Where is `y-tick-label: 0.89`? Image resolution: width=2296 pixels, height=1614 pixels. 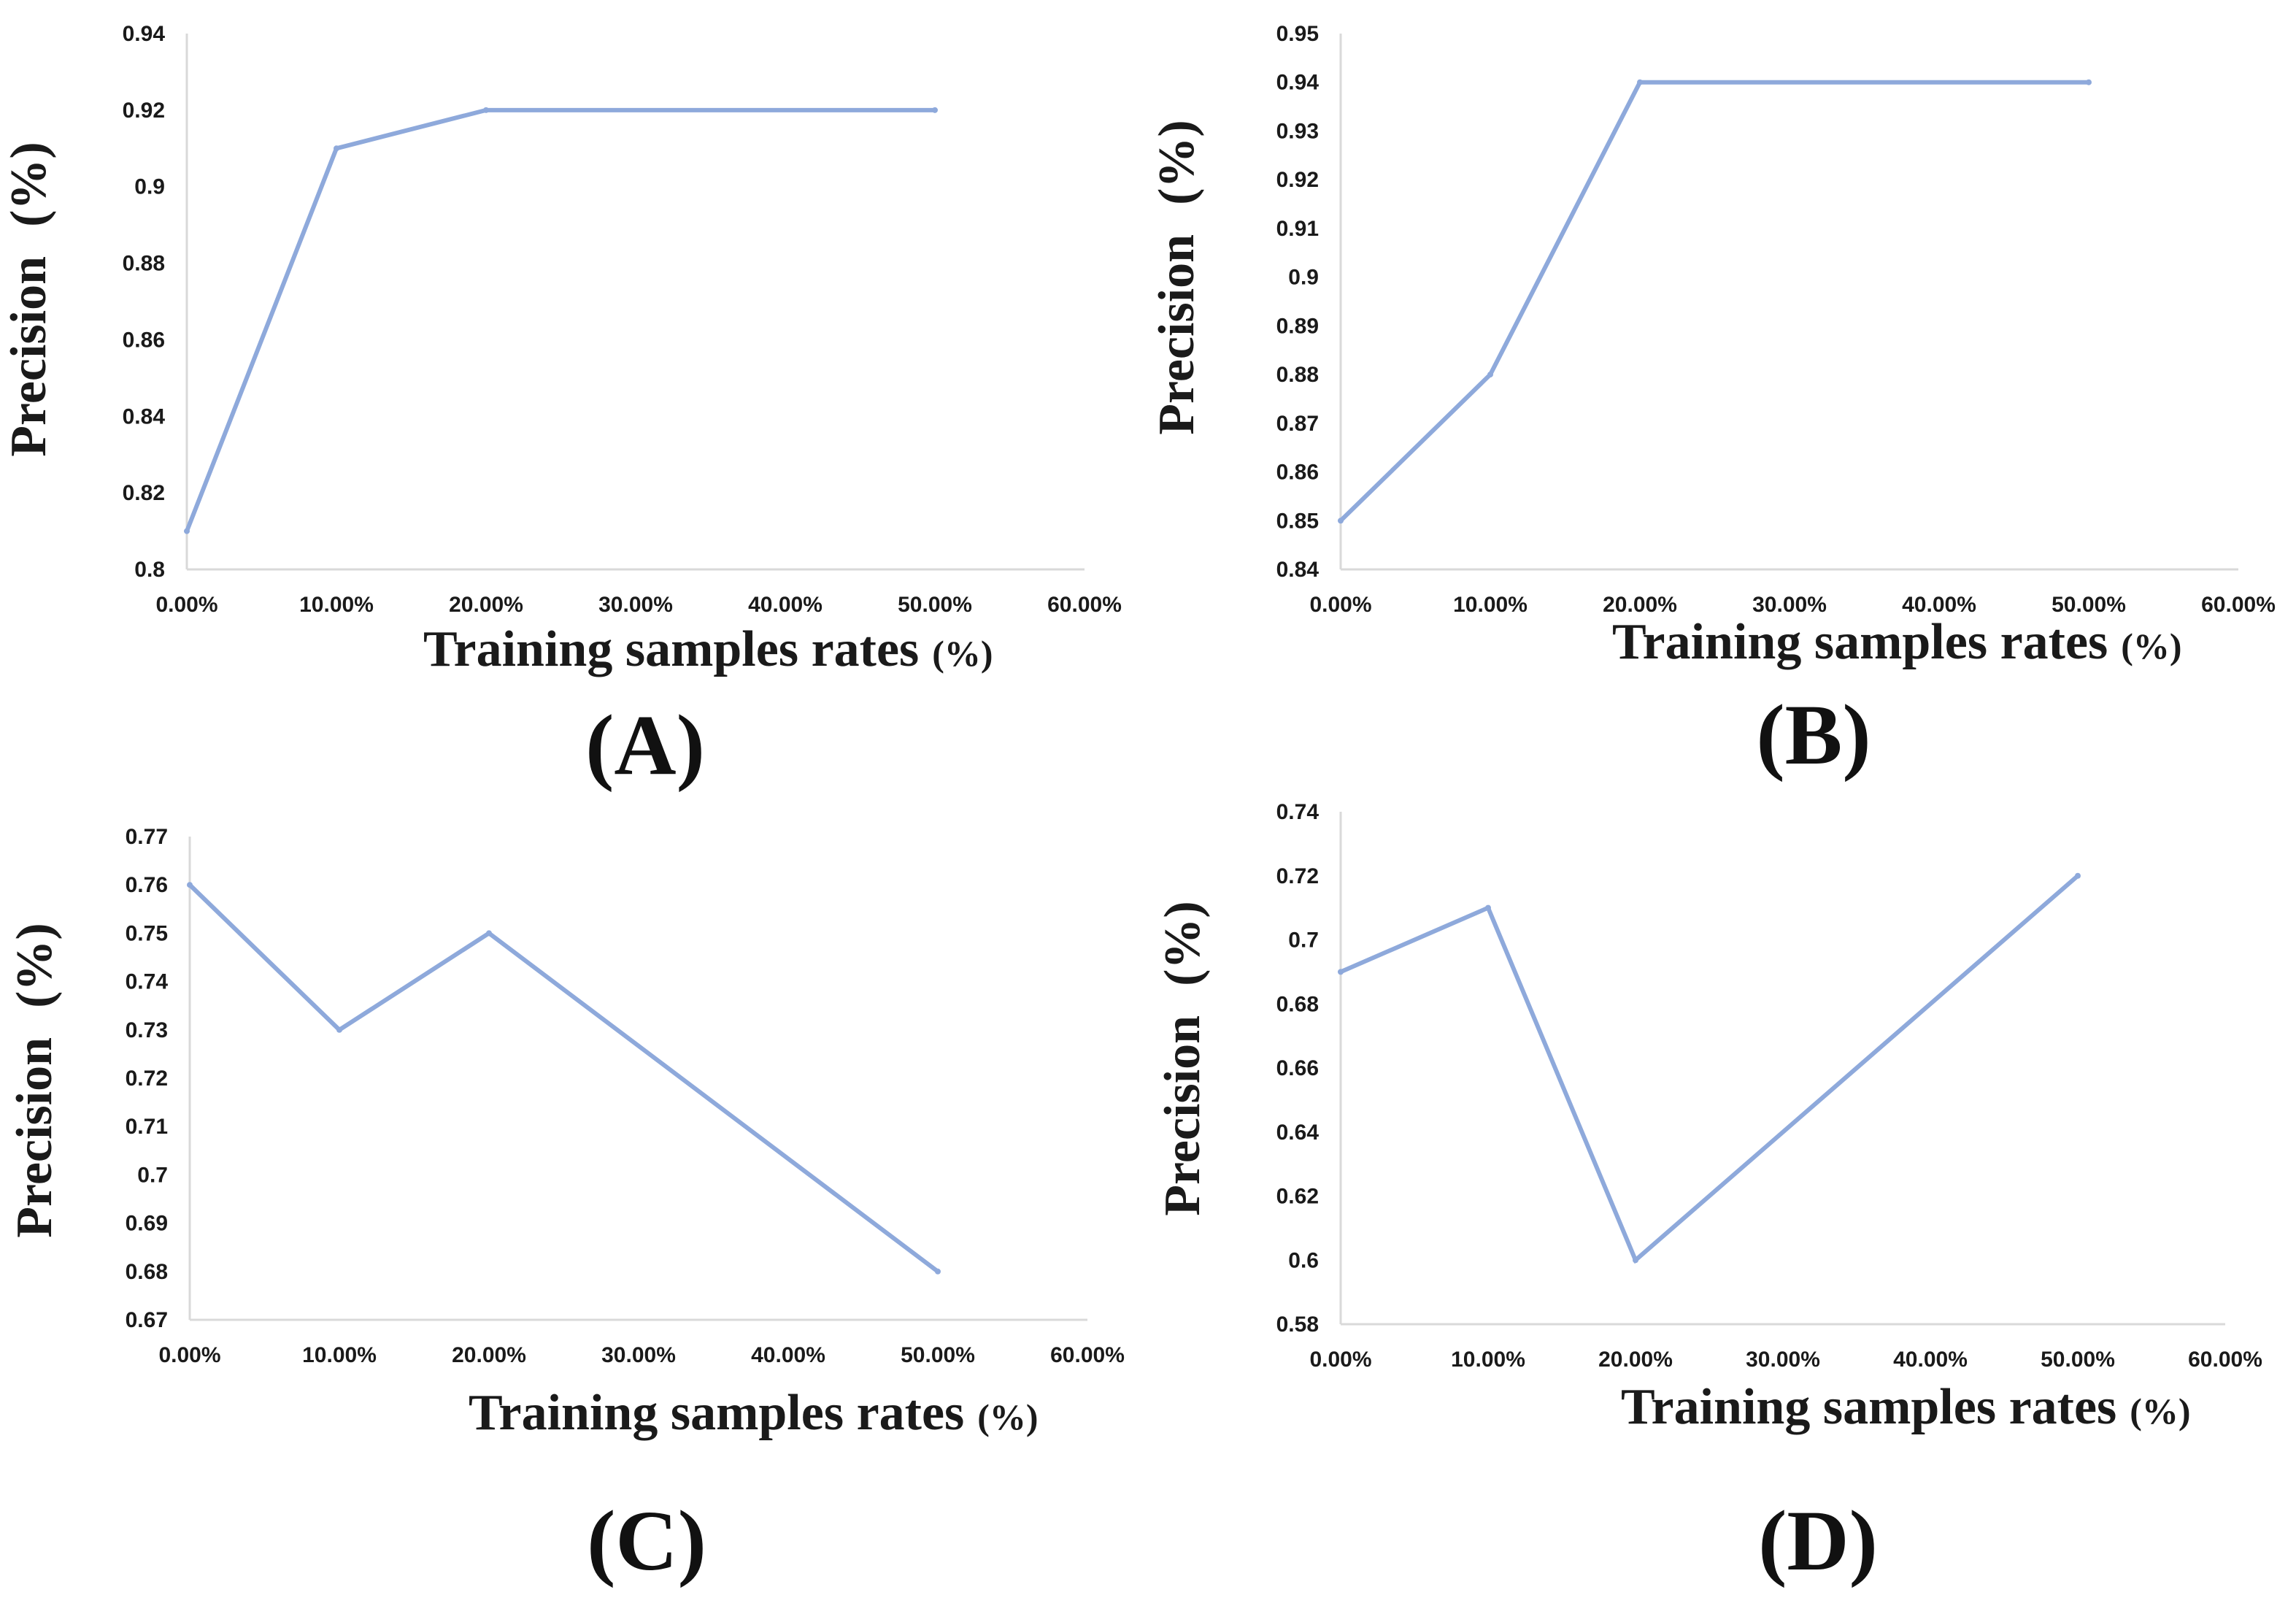 y-tick-label: 0.89 is located at coordinates (1297, 326).